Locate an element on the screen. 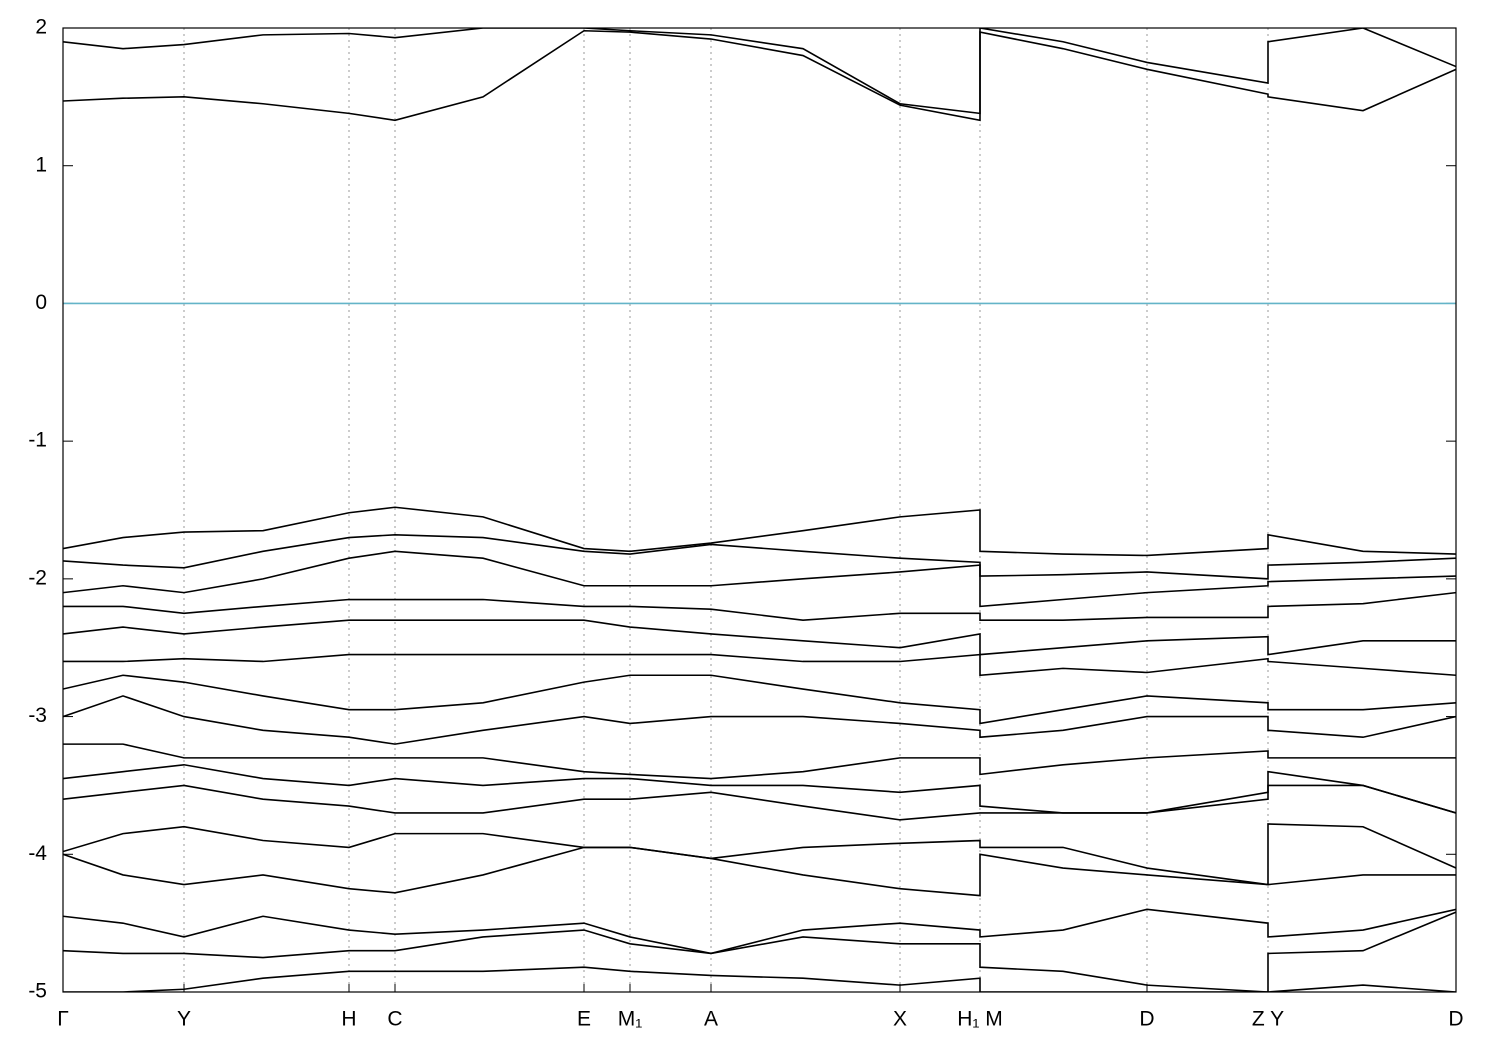 This screenshot has width=1500, height=1050. y-tick-label: -3 is located at coordinates (37, 715).